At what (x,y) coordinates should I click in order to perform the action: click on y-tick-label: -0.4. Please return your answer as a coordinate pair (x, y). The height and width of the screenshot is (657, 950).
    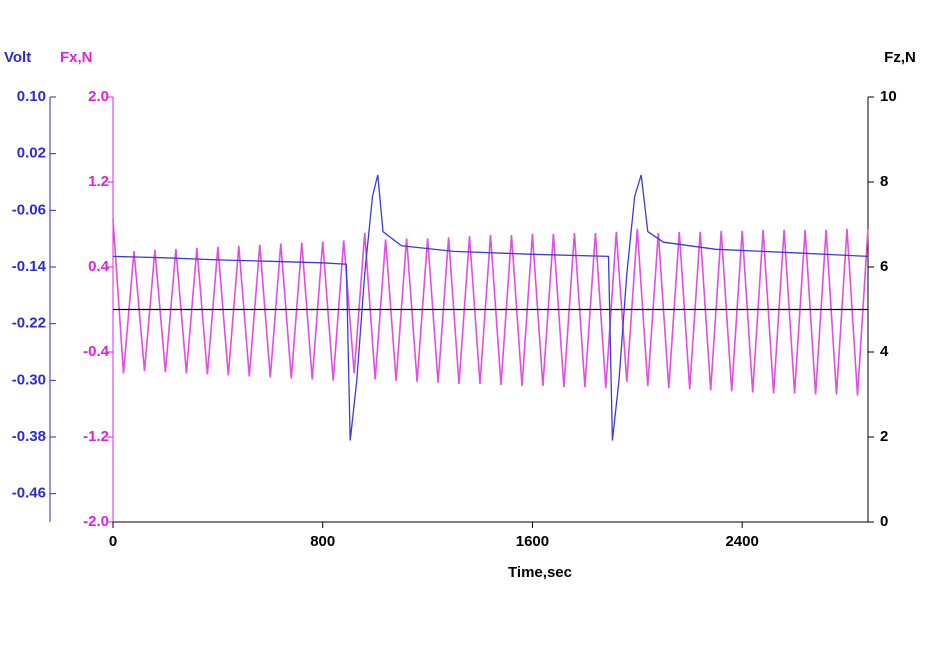
    Looking at the image, I should click on (96, 351).